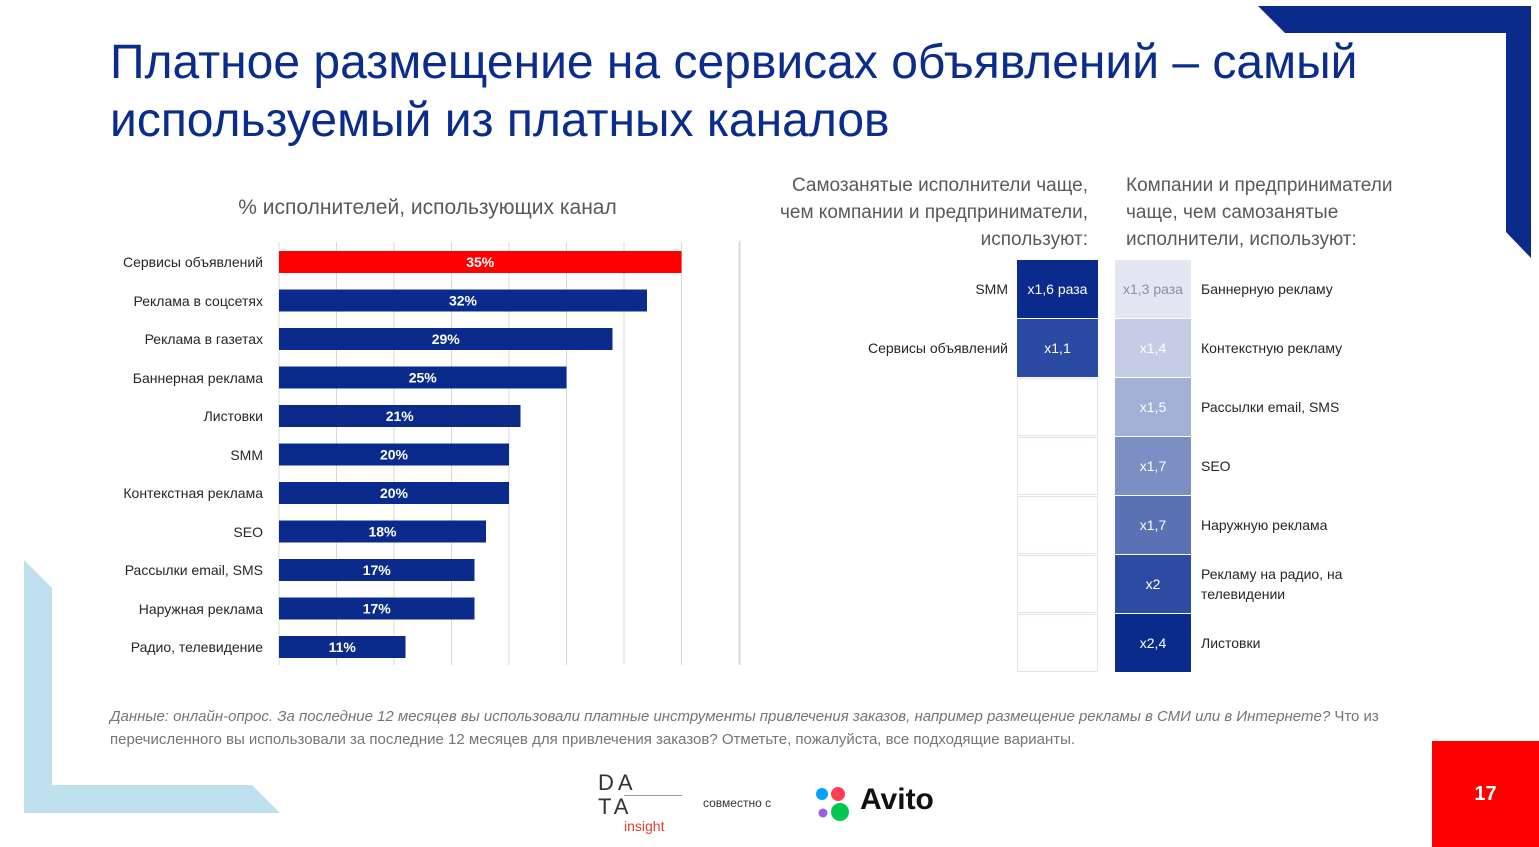 The image size is (1539, 847). Describe the element at coordinates (198, 300) in the screenshot. I see `bar-category-label: Реклама в соцсетях` at that location.